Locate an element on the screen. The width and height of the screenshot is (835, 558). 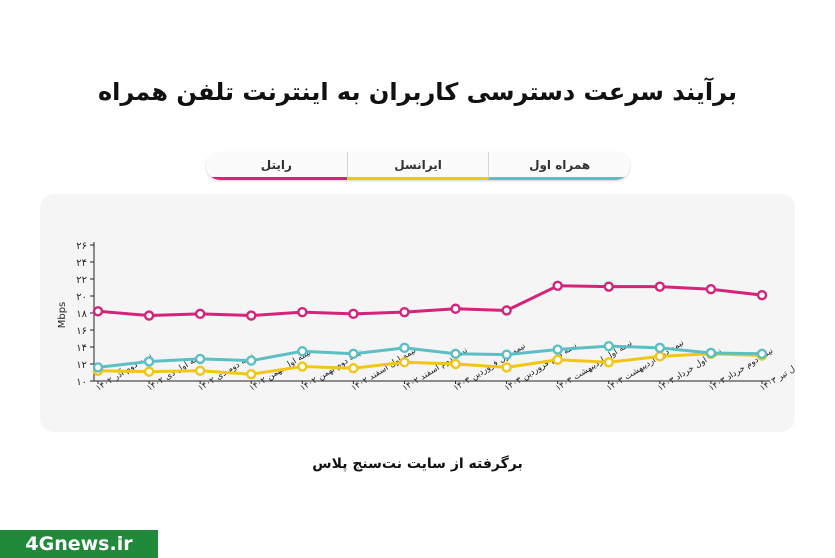
y-tick-label: ۲۰ is located at coordinates (81, 297).